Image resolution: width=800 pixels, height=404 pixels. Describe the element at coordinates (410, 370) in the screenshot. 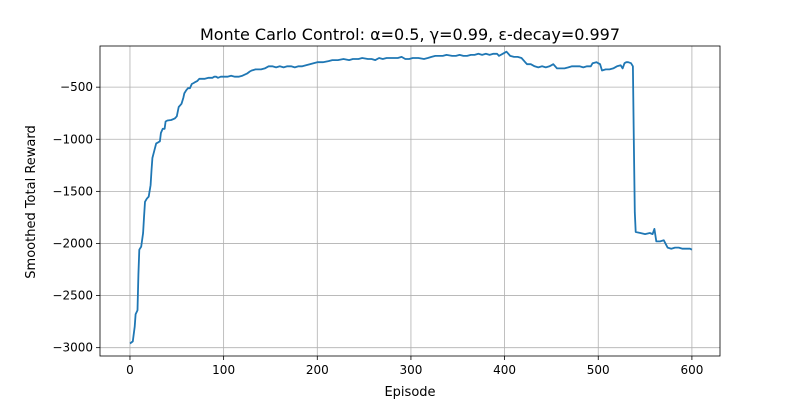

I see `x-tick-label: 300` at that location.